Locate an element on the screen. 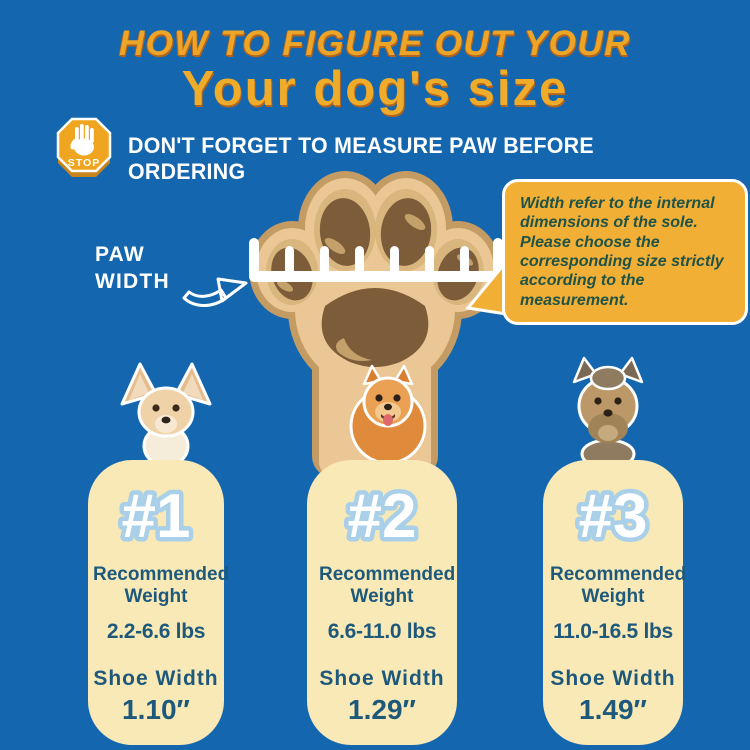 The width and height of the screenshot is (750, 750). shoe-width-value: 1.10″ is located at coordinates (156, 709).